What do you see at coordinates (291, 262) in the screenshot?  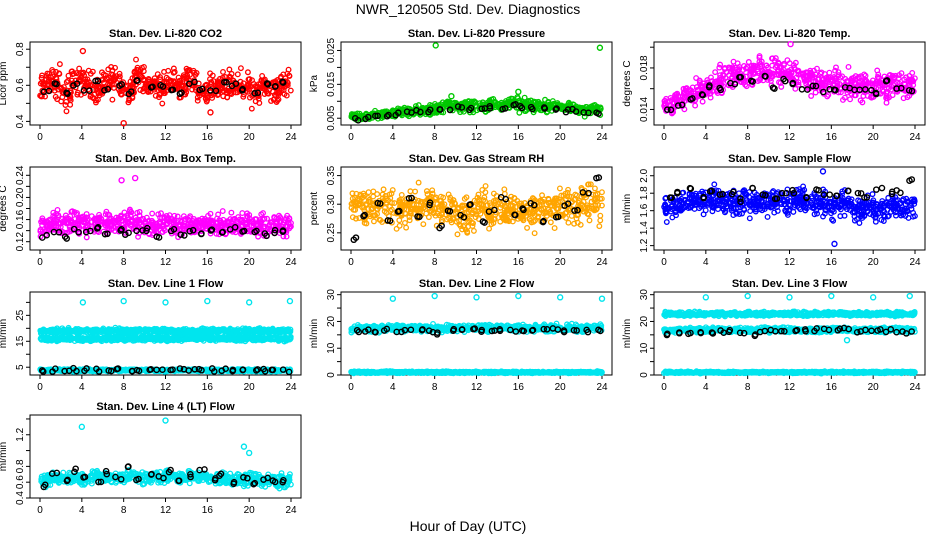 I see `panel-4-x-tick-label: 24` at bounding box center [291, 262].